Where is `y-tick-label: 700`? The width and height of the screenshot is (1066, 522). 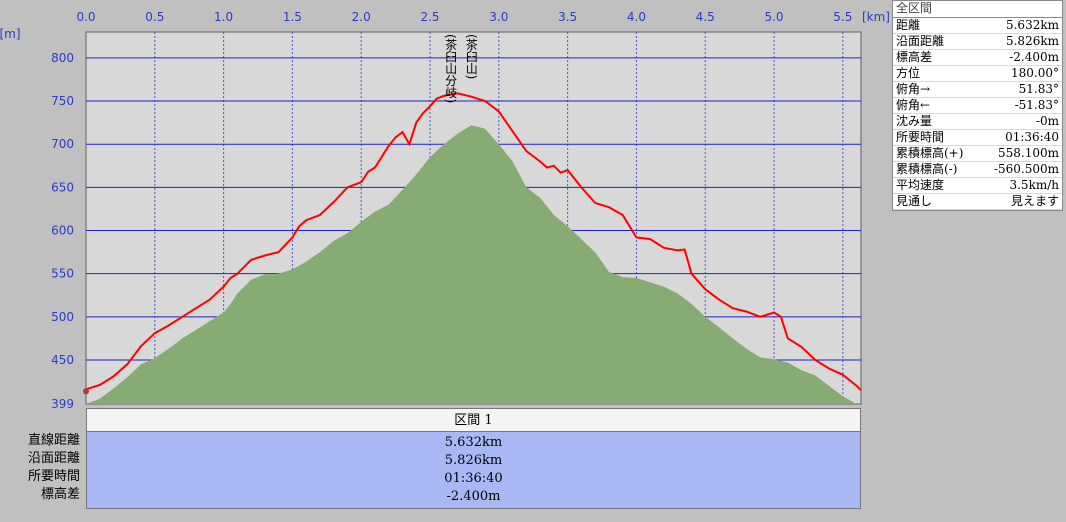
y-tick-label: 700 is located at coordinates (62, 144).